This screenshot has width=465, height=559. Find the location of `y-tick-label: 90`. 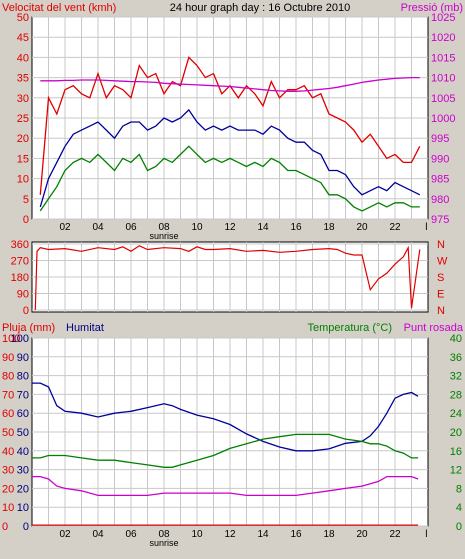

y-tick-label: 90 is located at coordinates (23, 358).